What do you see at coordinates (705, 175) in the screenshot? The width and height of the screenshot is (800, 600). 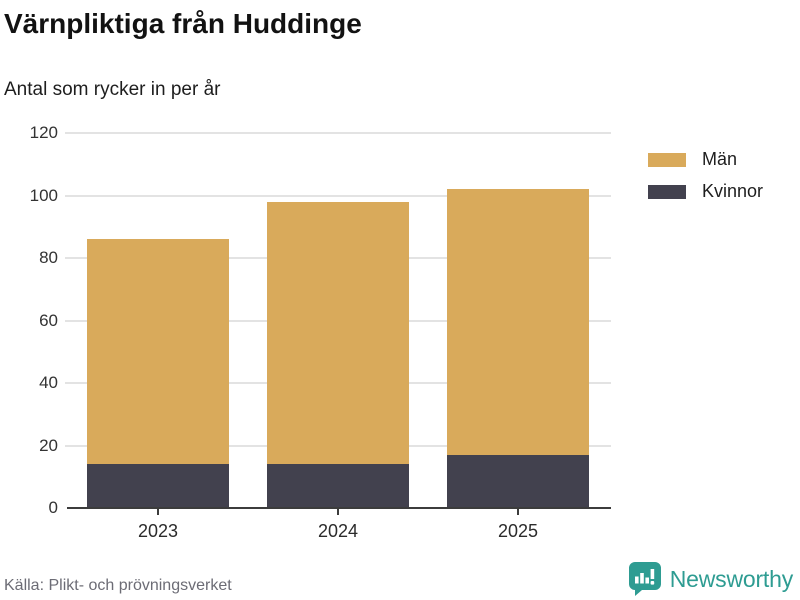 I see `legend: Män Kvinnor` at bounding box center [705, 175].